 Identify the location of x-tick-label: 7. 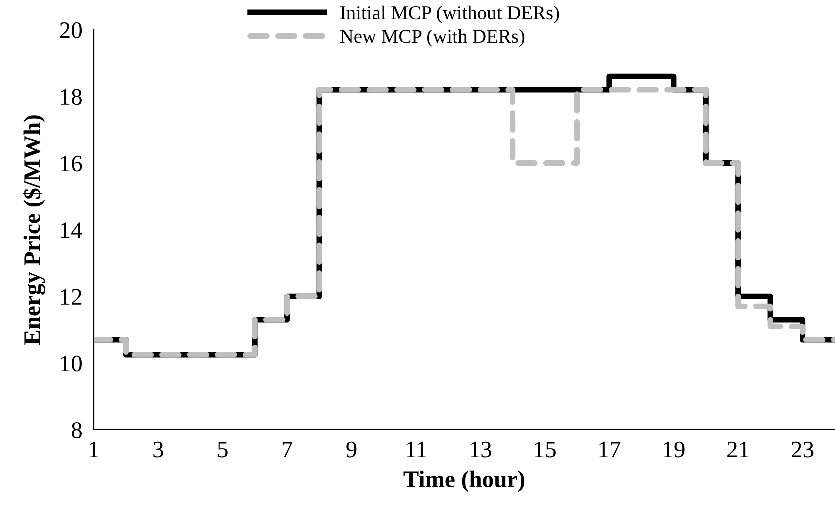
(287, 450).